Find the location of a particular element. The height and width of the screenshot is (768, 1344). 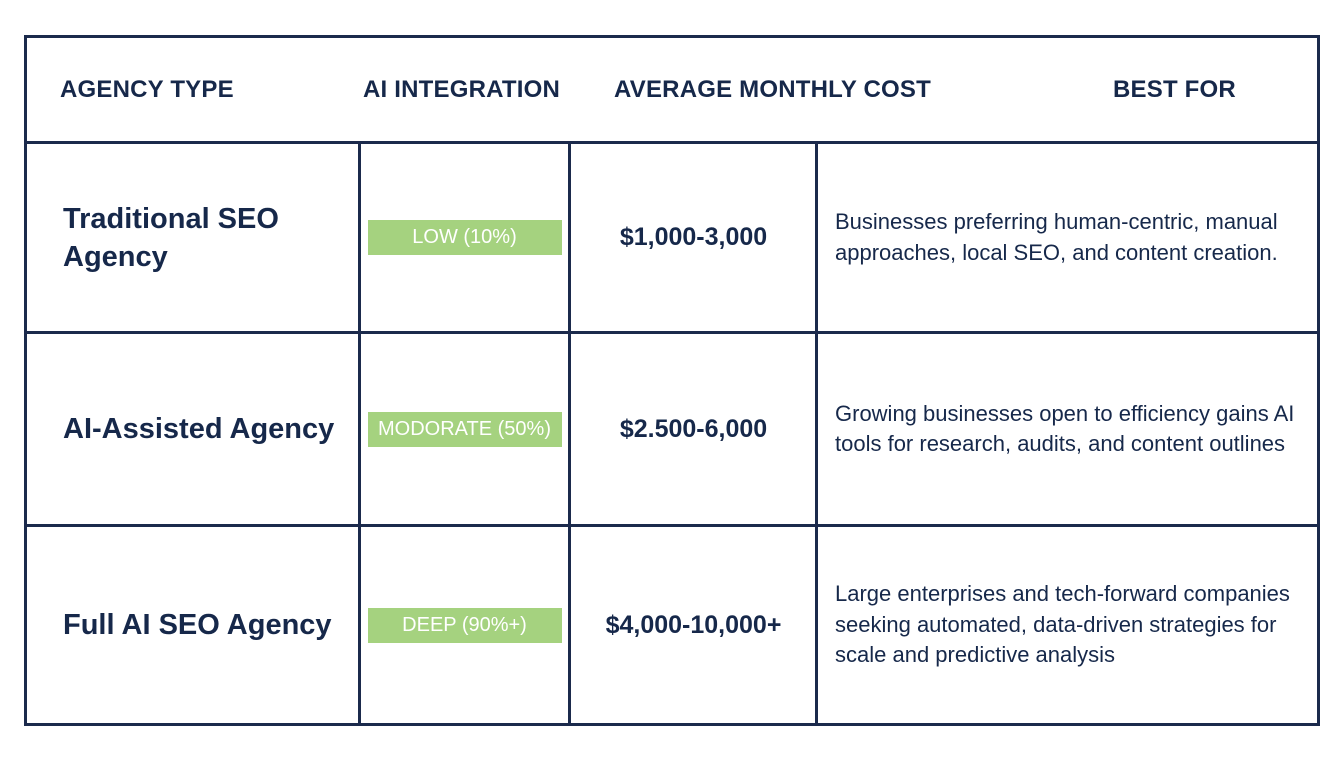

ai-integration-badge: LOW (10%) is located at coordinates (464, 237).